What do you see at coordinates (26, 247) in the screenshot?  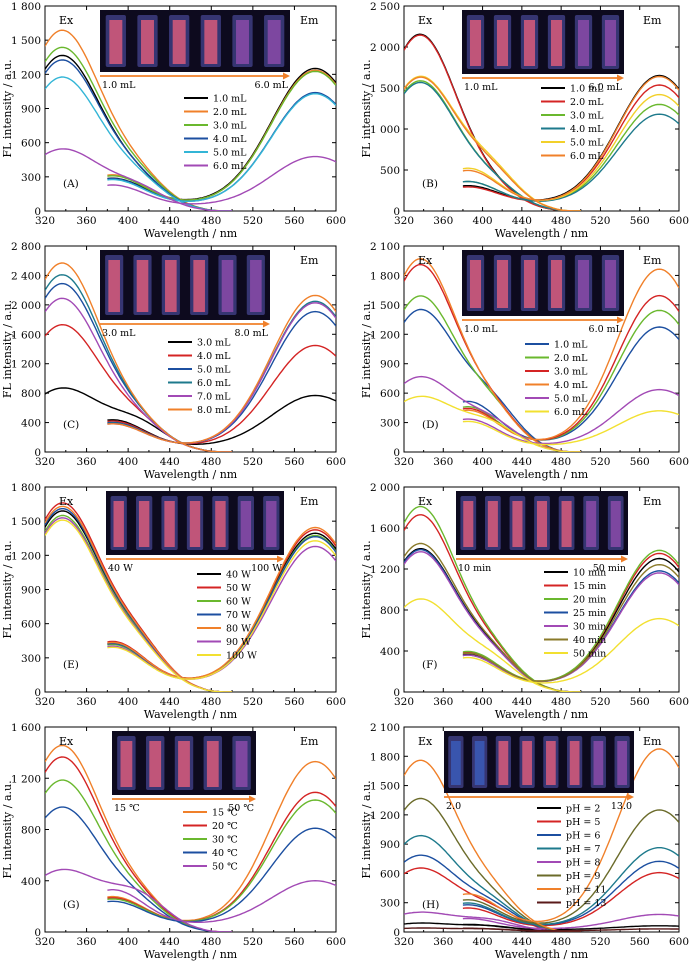 I see `y-tick-label: 2 800` at bounding box center [26, 247].